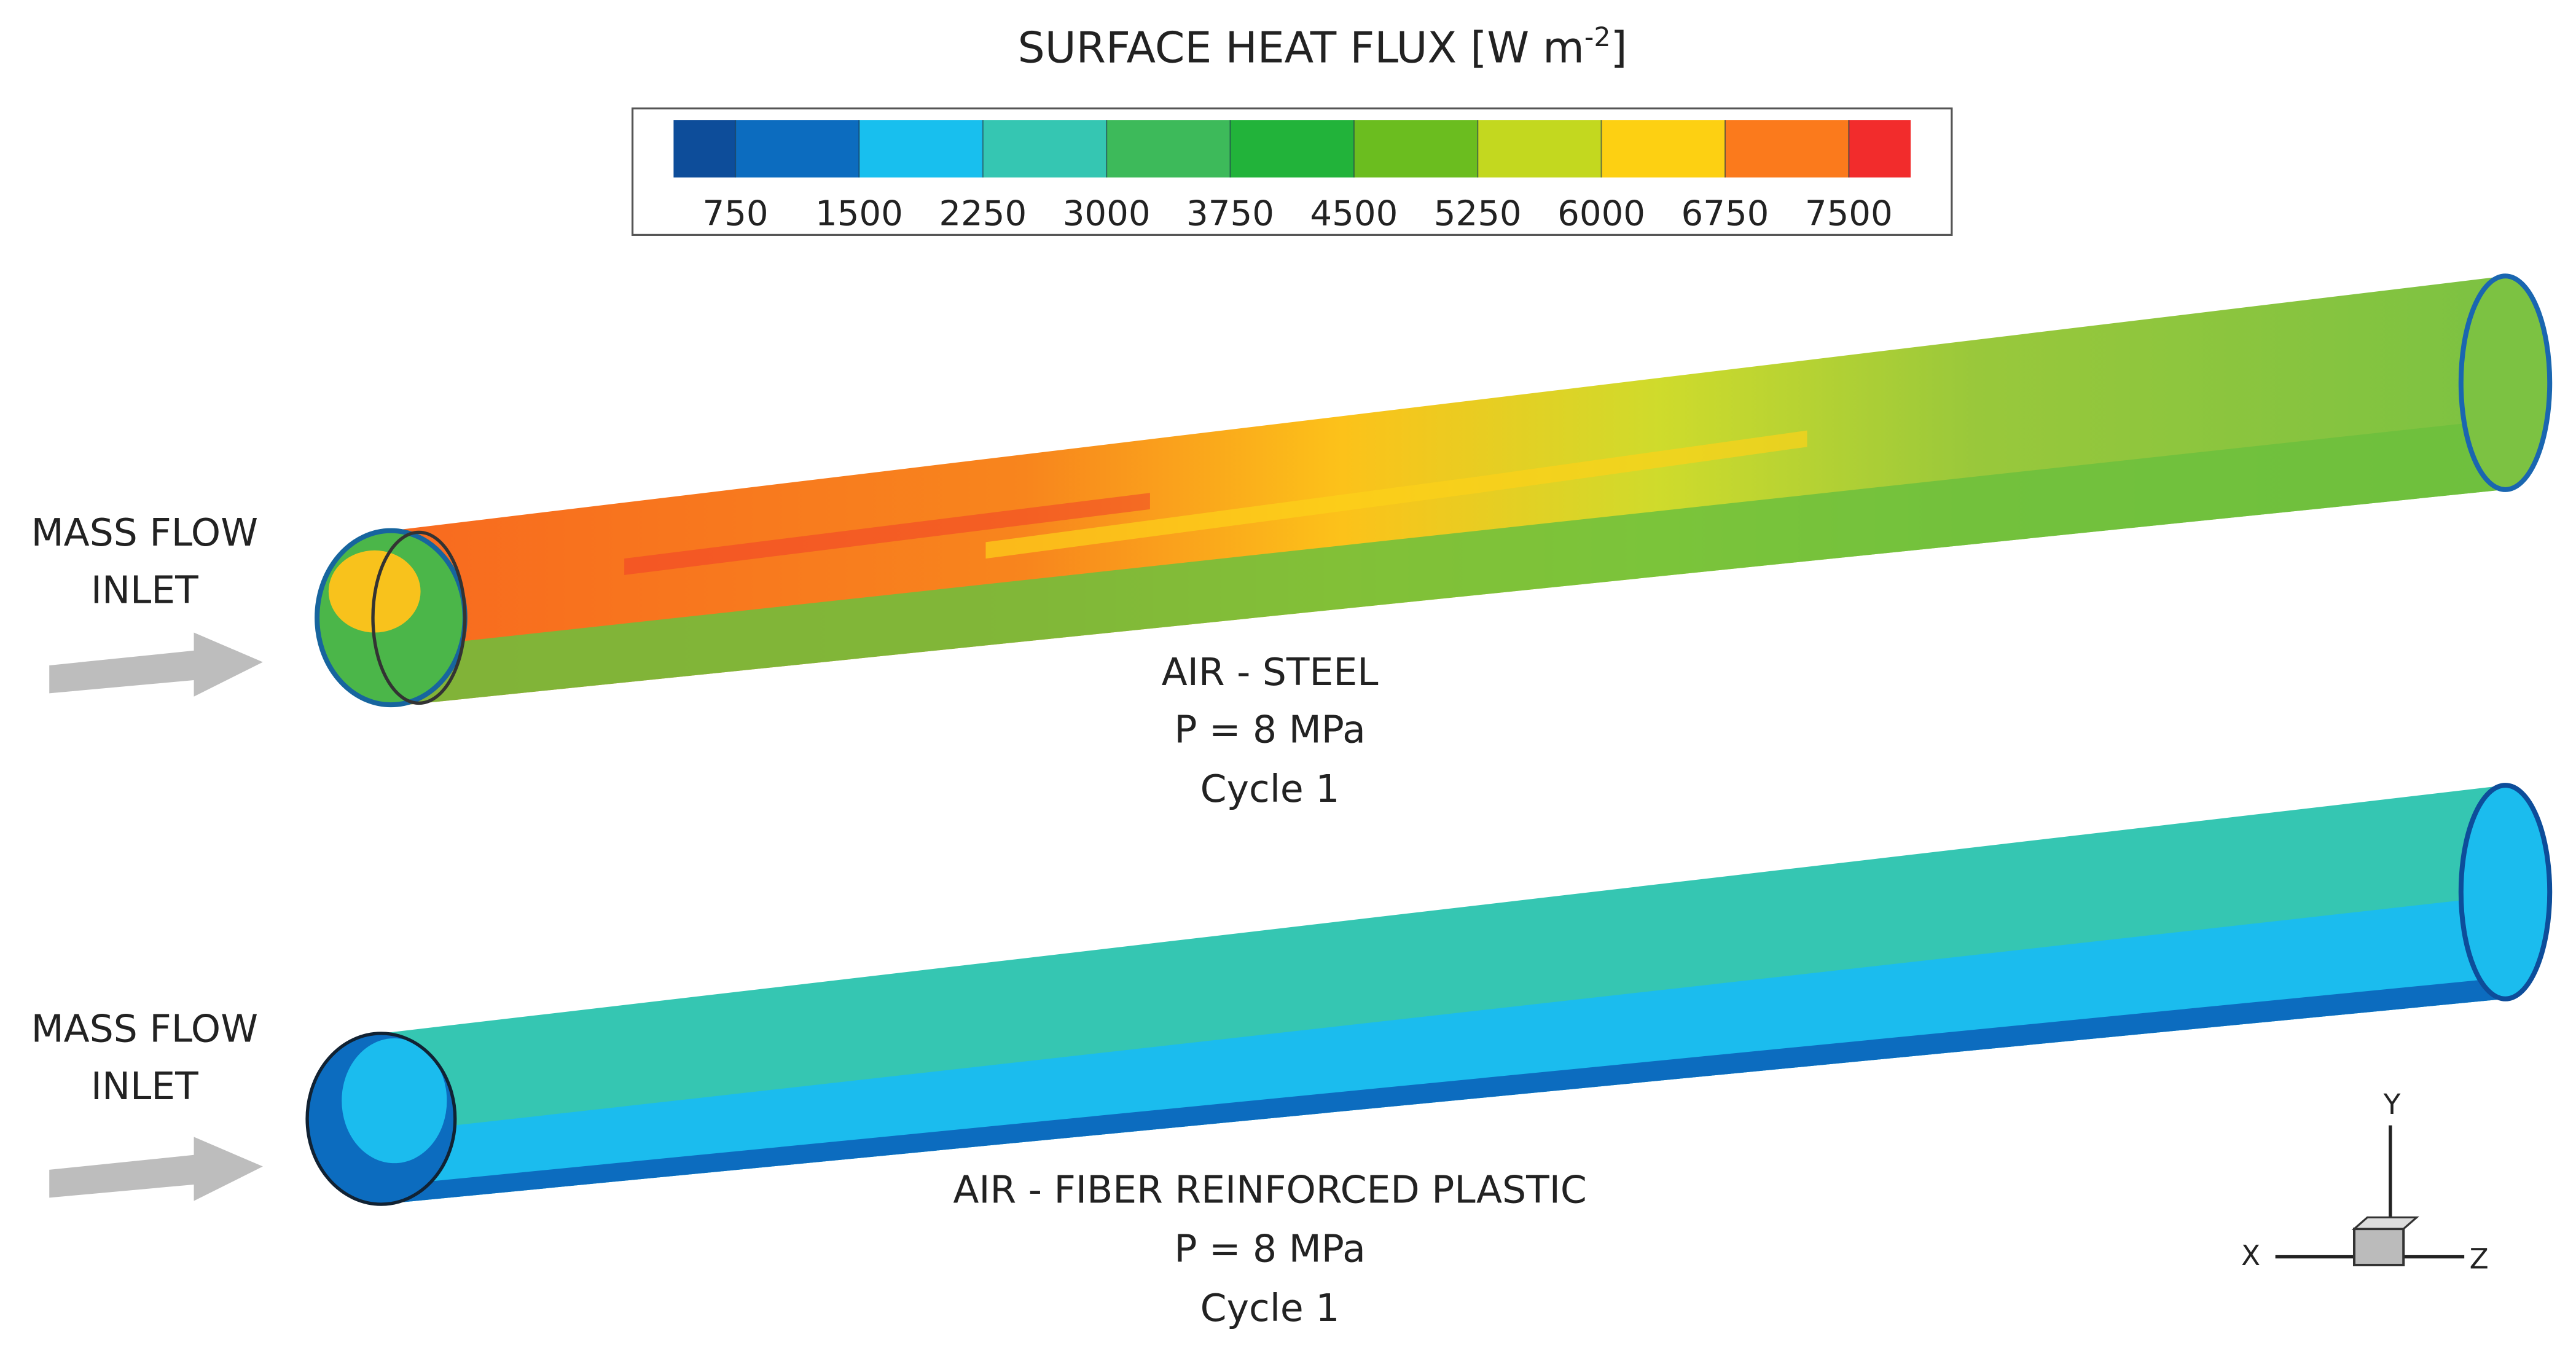 The width and height of the screenshot is (2576, 1348). Describe the element at coordinates (1725, 213) in the screenshot. I see `colorbar-tick-label: 6750` at that location.